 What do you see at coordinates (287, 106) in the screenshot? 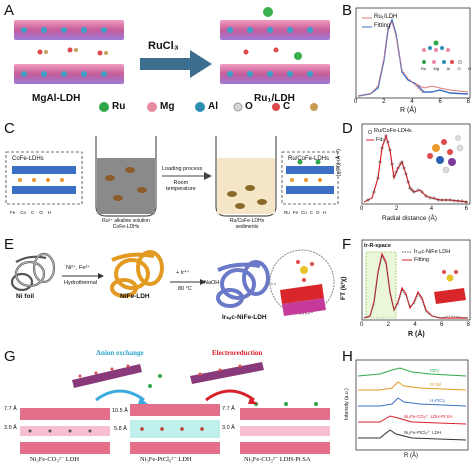
I see `legend-c: C` at bounding box center [287, 106].